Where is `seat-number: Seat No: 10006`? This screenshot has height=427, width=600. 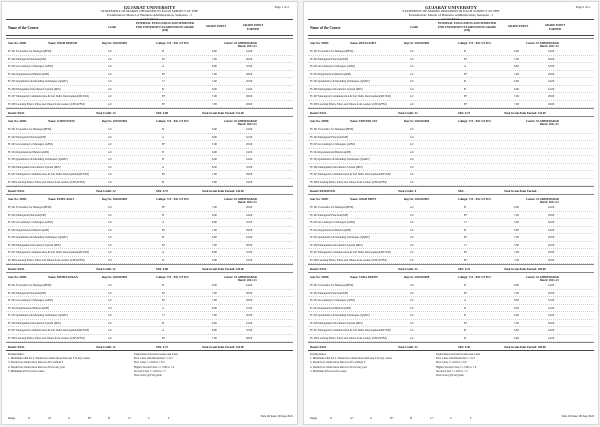 seat-number: Seat No: 10006 is located at coordinates (319, 120).